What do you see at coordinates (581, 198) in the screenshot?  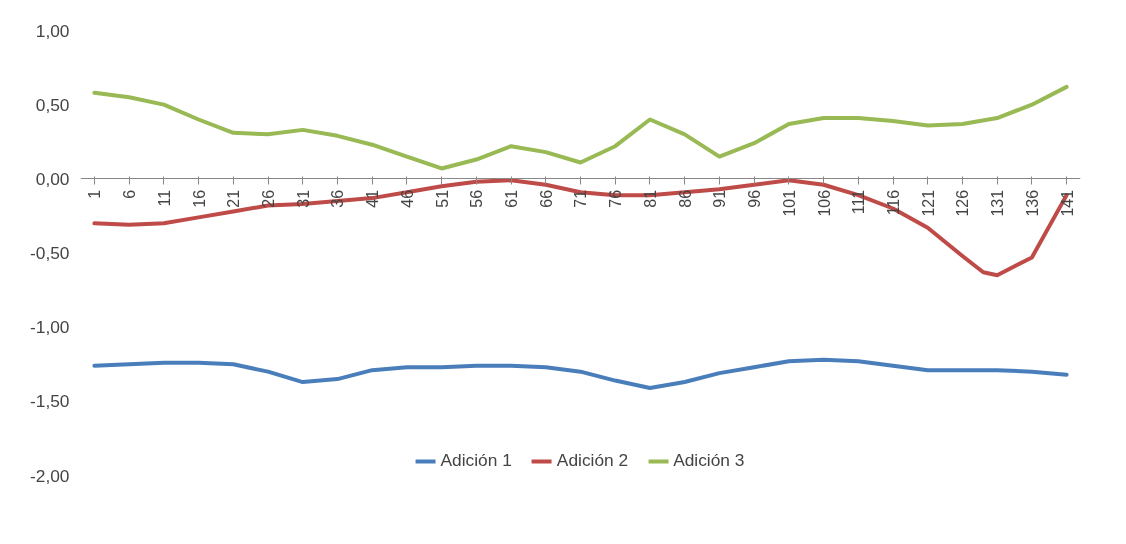 I see `x-tick-label: 71` at bounding box center [581, 198].